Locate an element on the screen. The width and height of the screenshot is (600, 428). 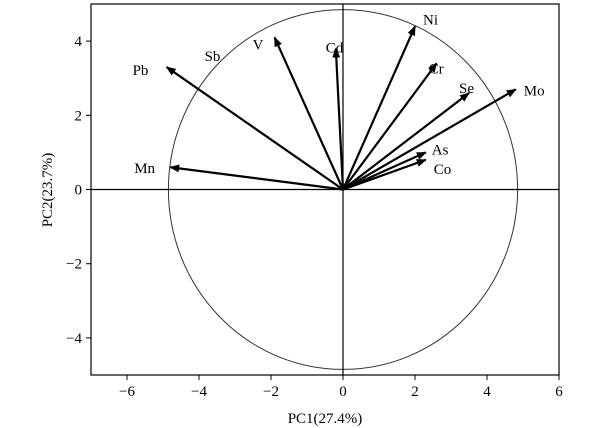
y-tick-label: −2 is located at coordinates (74, 265).